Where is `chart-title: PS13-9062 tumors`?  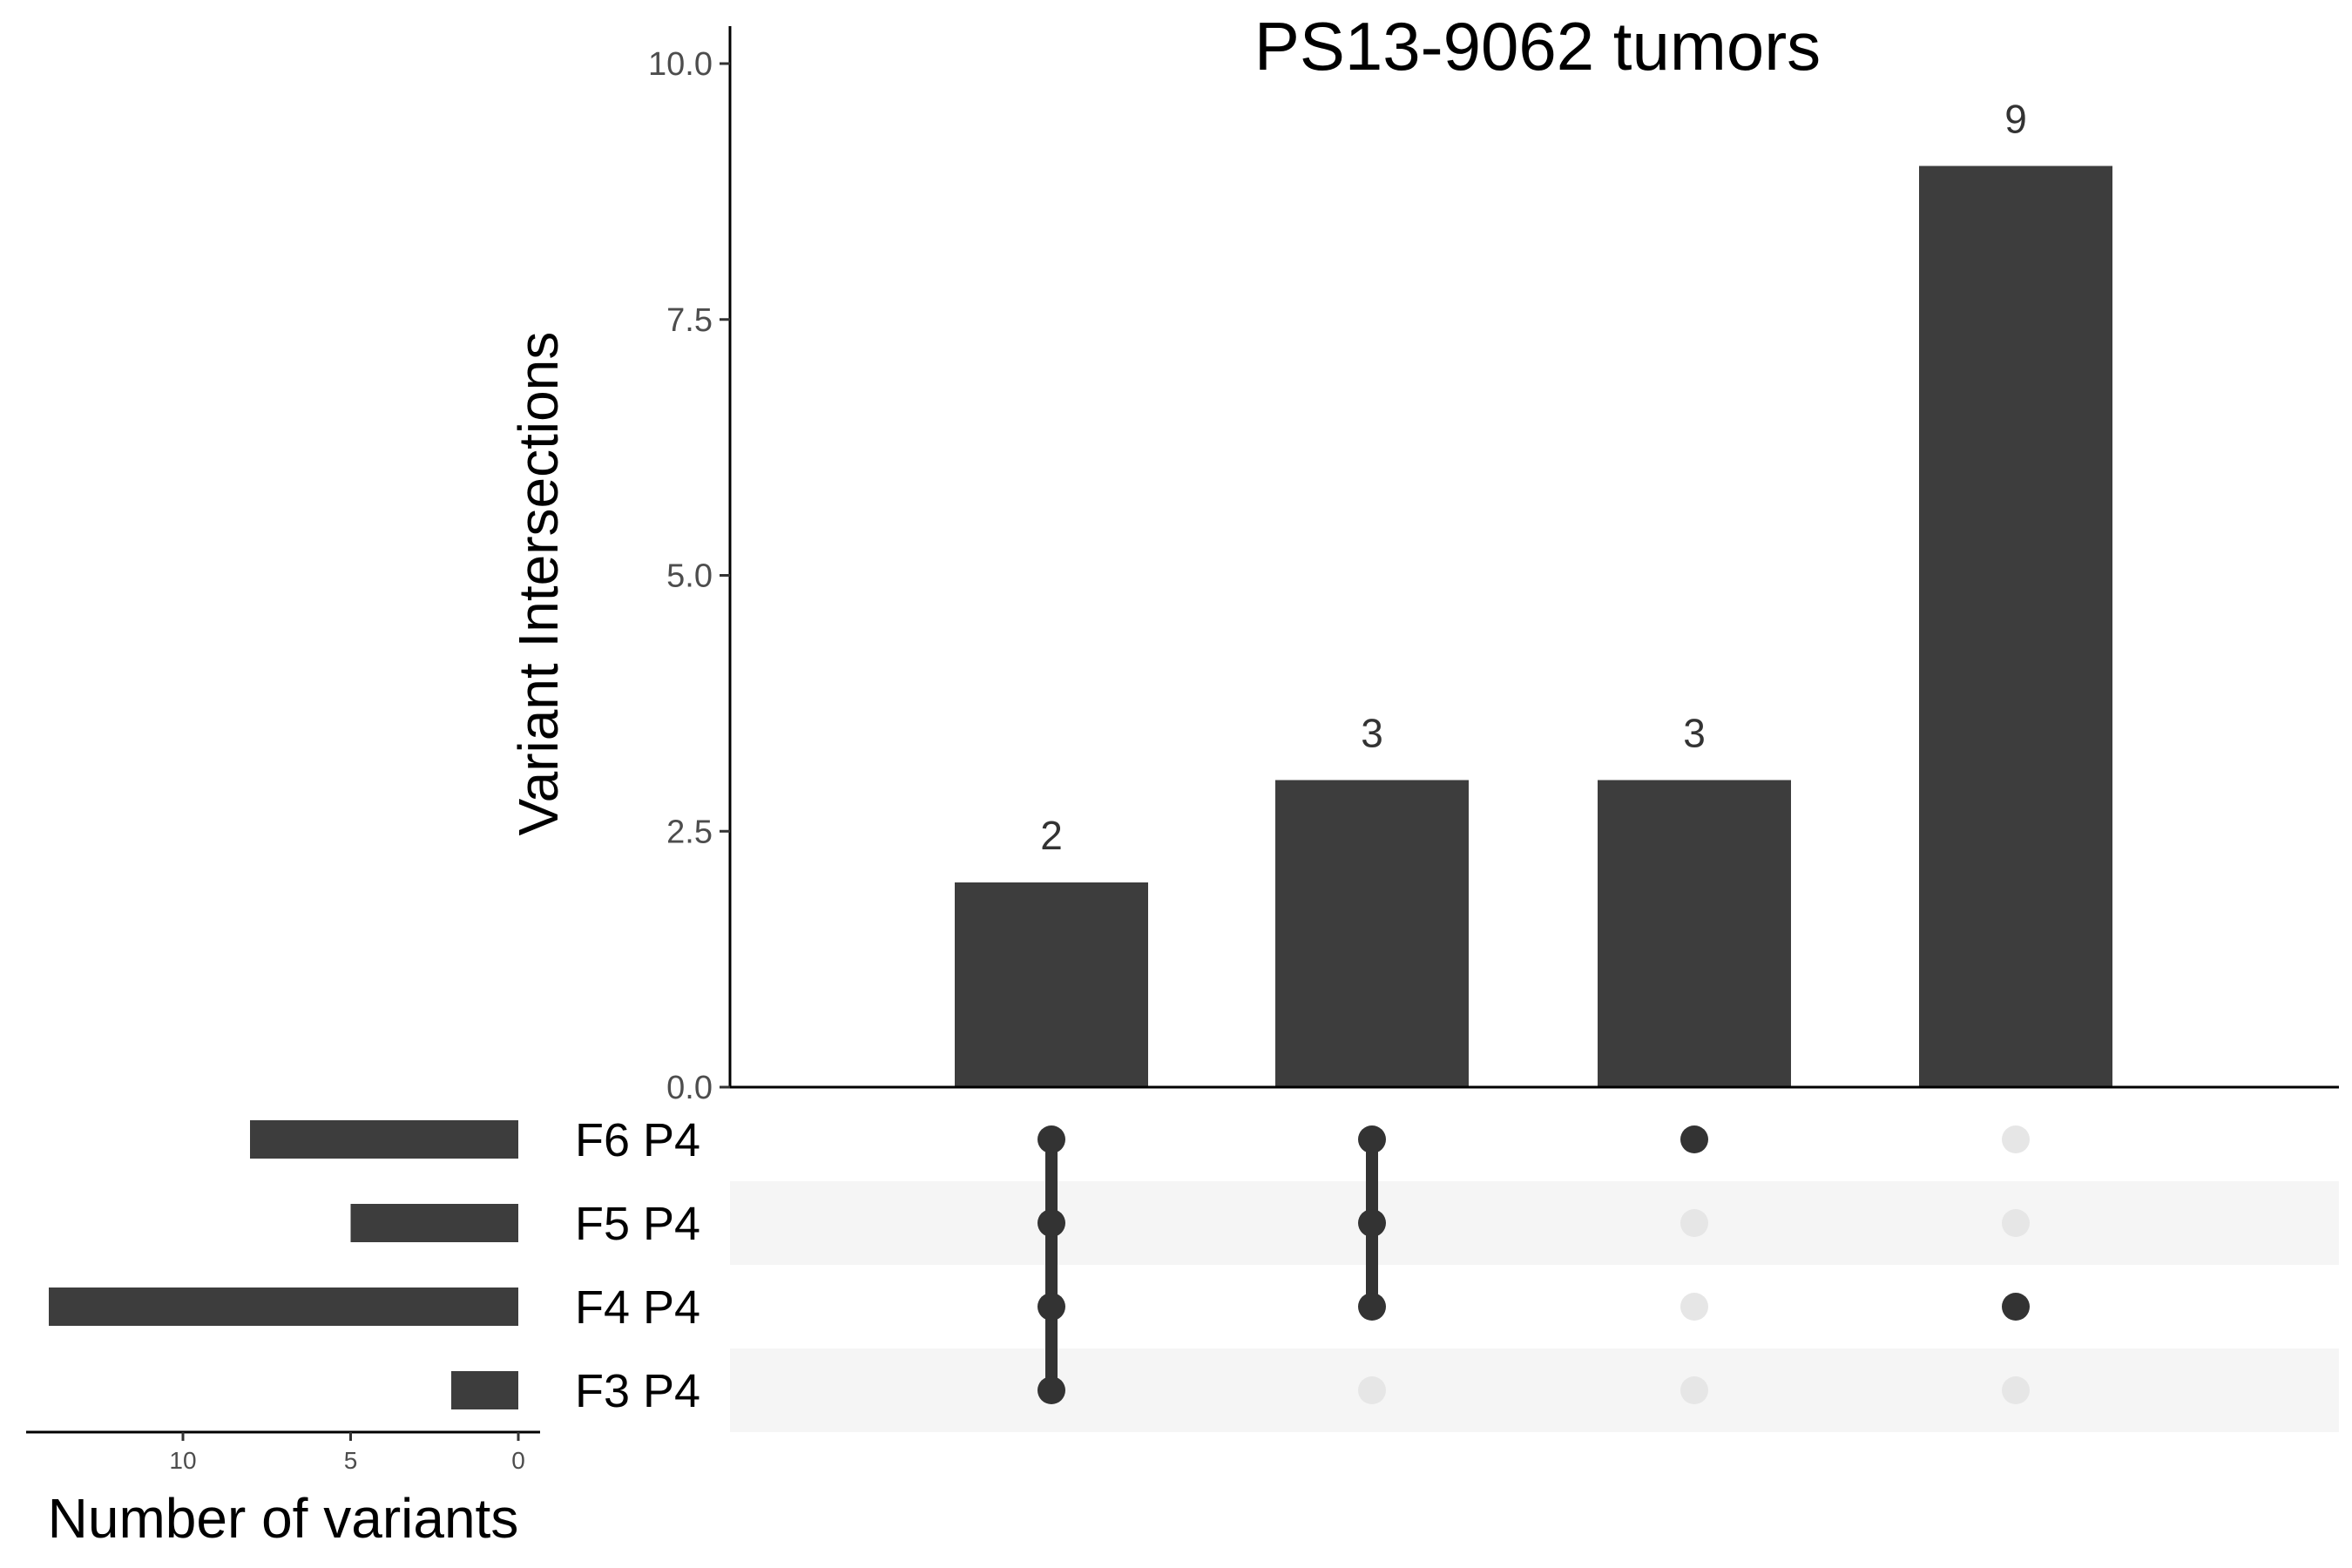
chart-title: PS13-9062 tumors is located at coordinates (1537, 46).